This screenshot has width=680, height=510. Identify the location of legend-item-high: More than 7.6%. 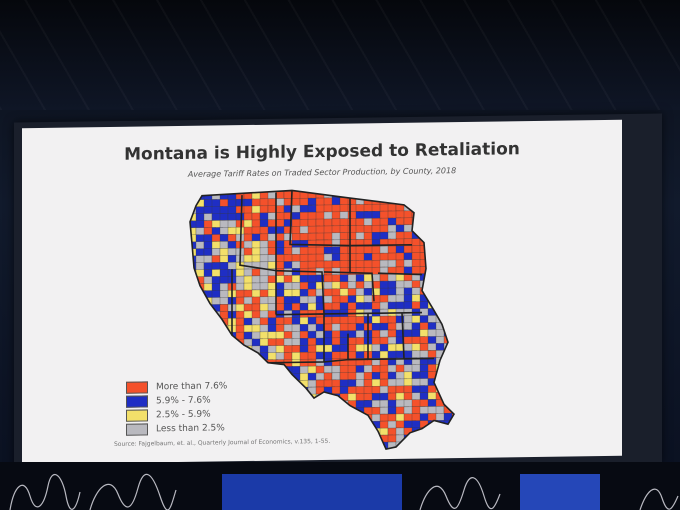
(176, 386).